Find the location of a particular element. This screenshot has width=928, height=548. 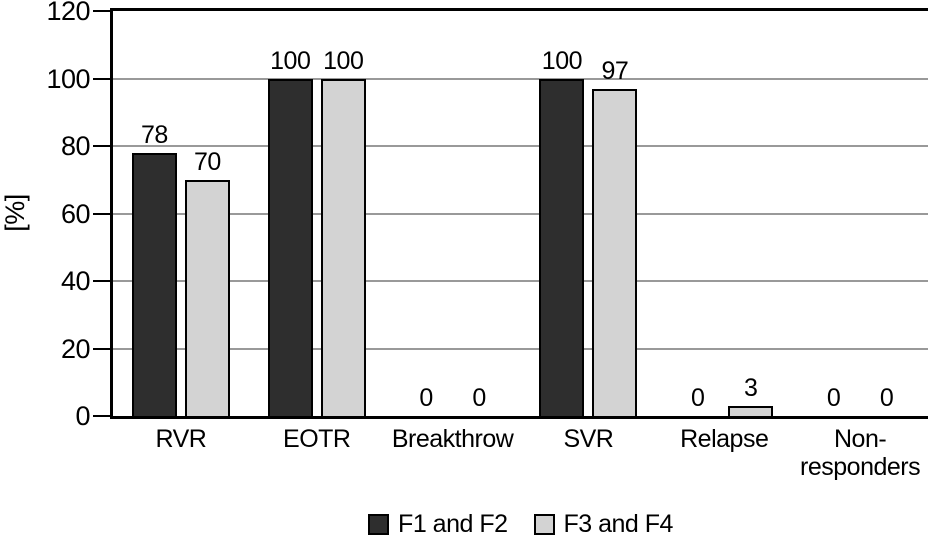

y-tick-label: 60 is located at coordinates (75, 213).